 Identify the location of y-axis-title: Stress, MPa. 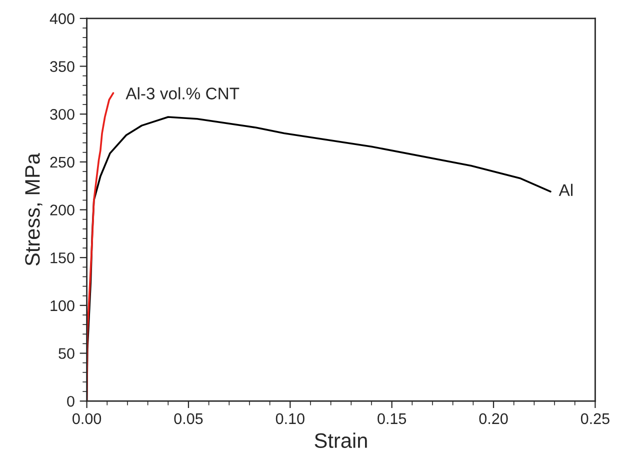
(33, 209).